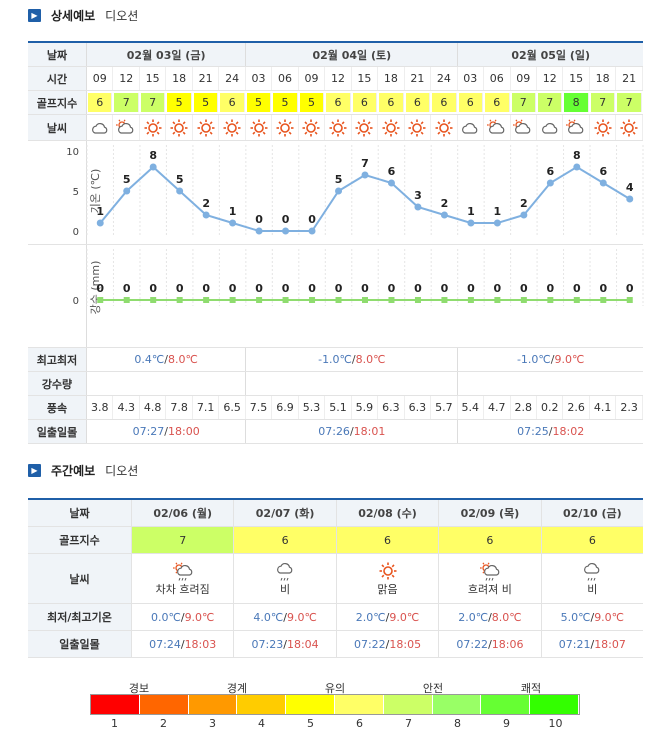 The width and height of the screenshot is (668, 737). What do you see at coordinates (284, 578) in the screenshot?
I see `weekly-weather-cell: 비` at bounding box center [284, 578].